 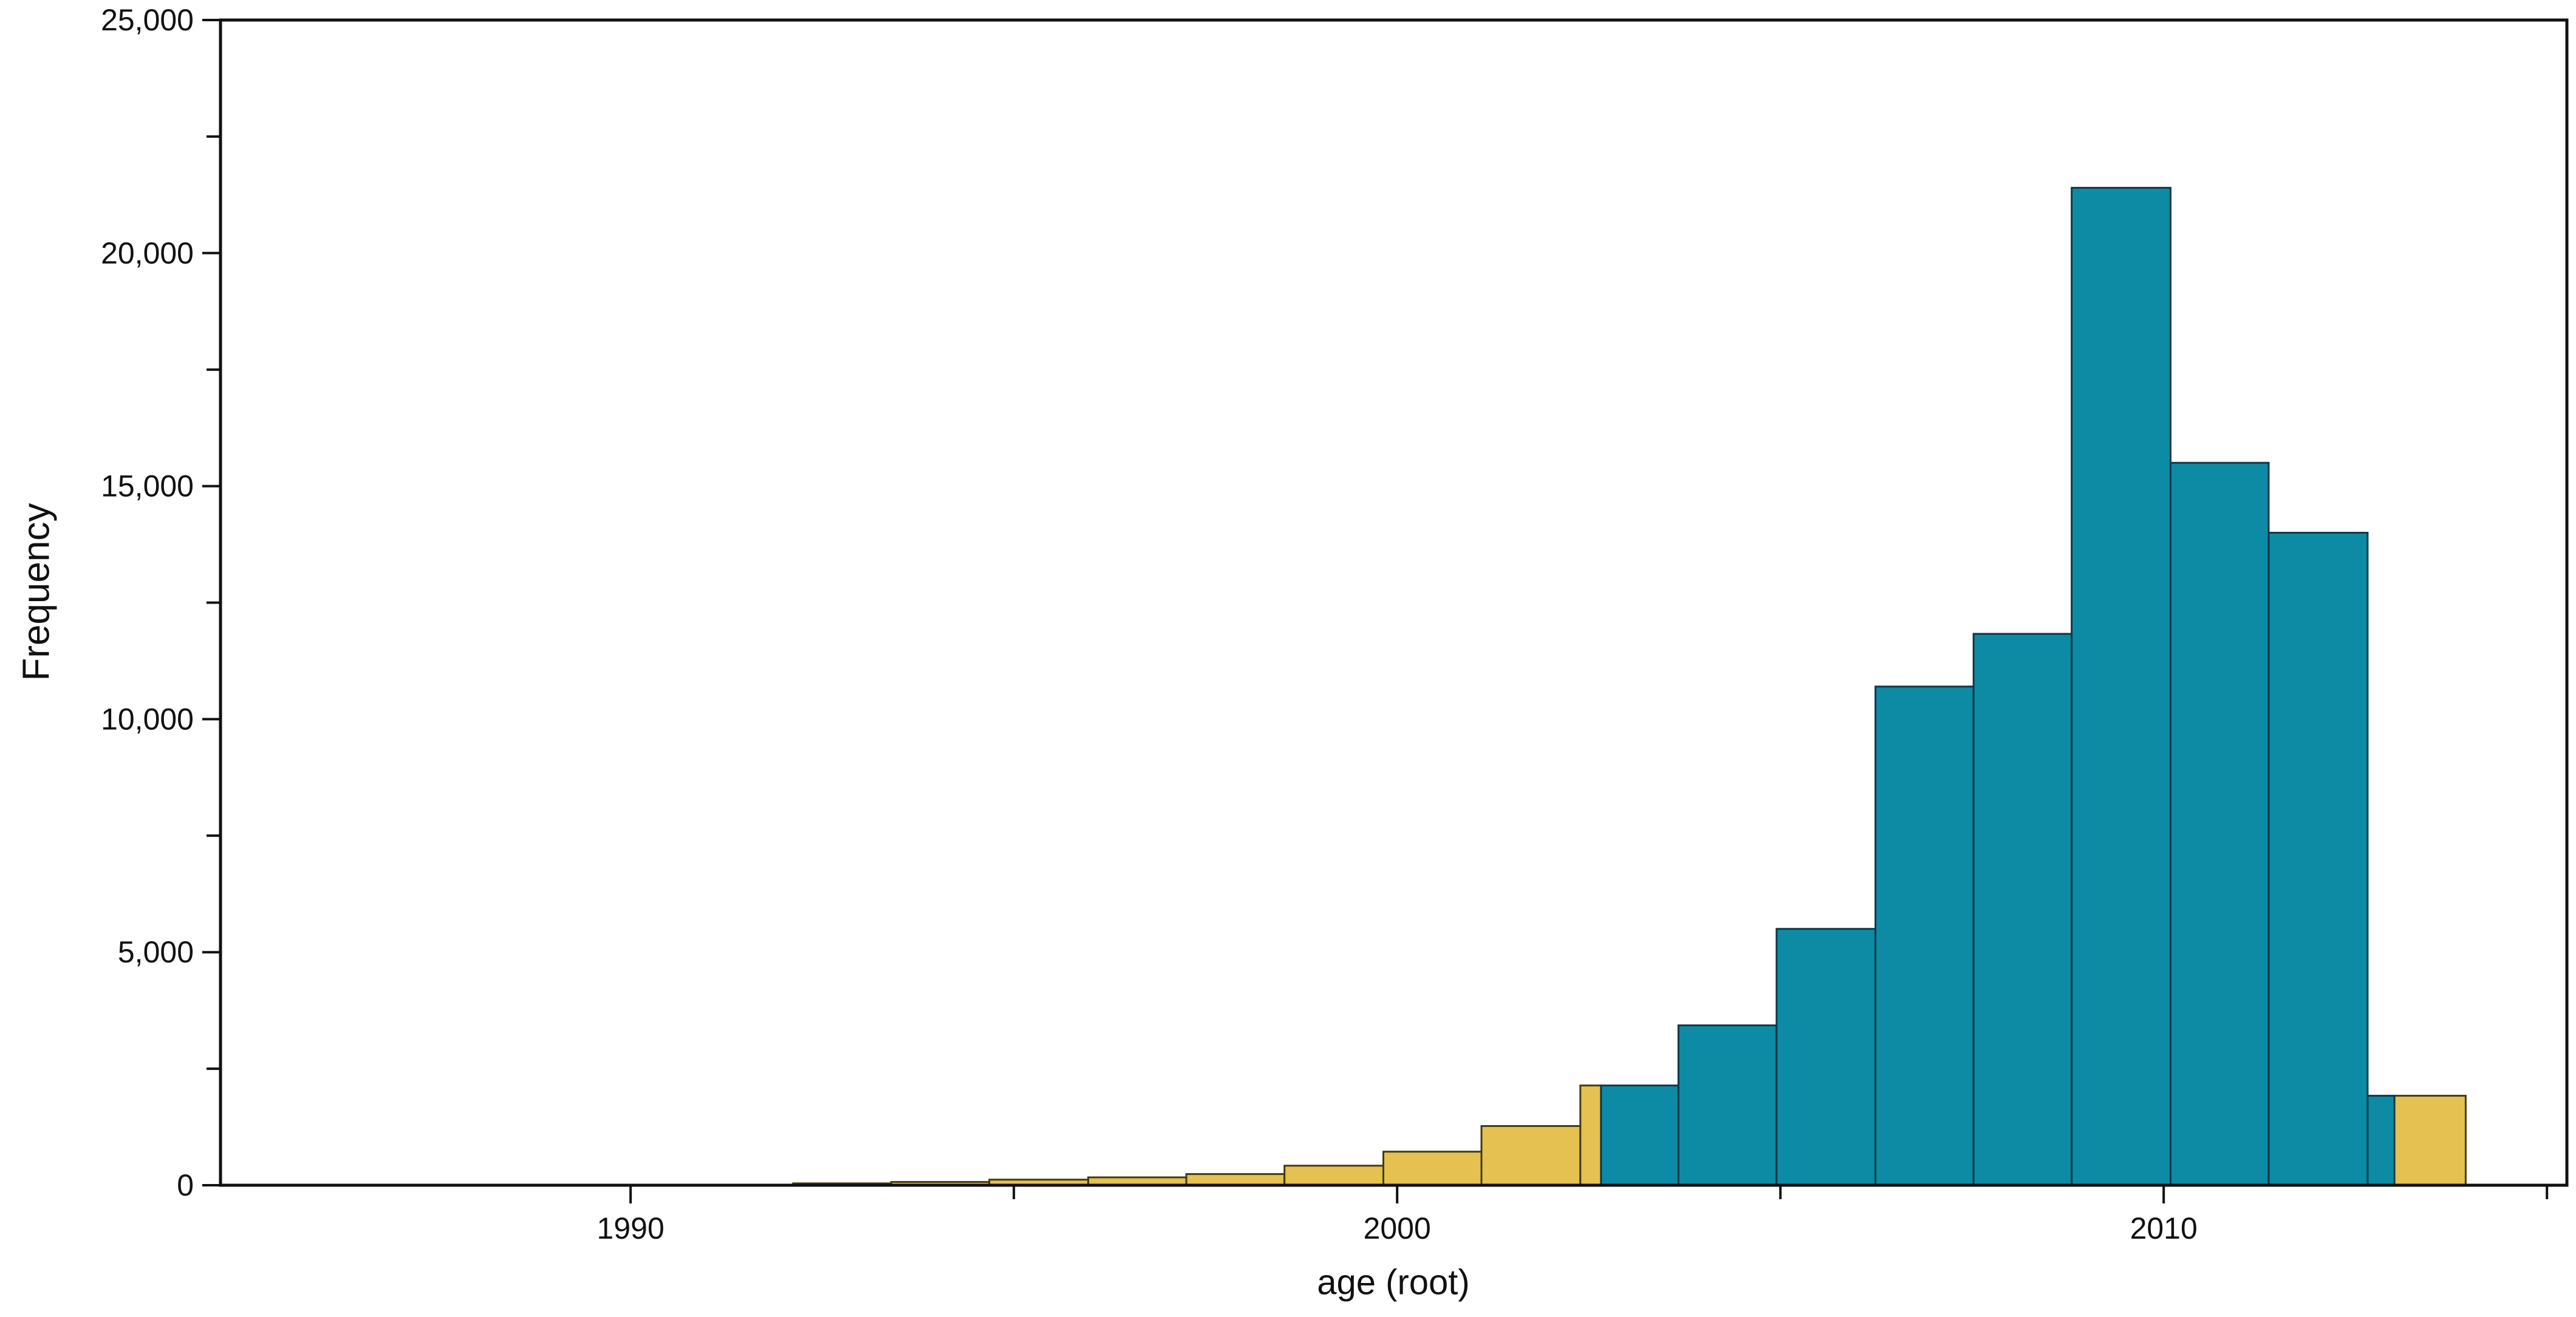 What do you see at coordinates (630, 1228) in the screenshot?
I see `x-axis-tick-label: 1990` at bounding box center [630, 1228].